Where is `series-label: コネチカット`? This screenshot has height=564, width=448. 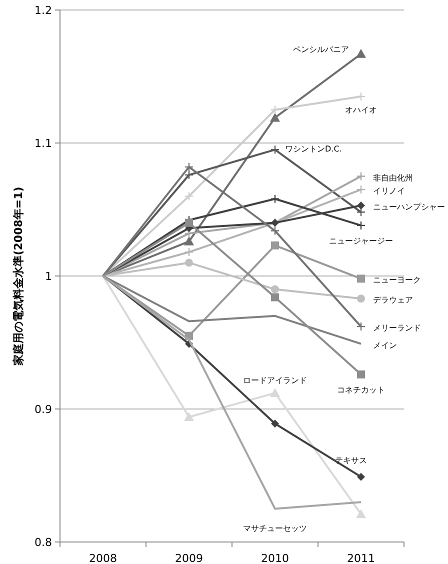 series-label: コネチカット is located at coordinates (361, 389).